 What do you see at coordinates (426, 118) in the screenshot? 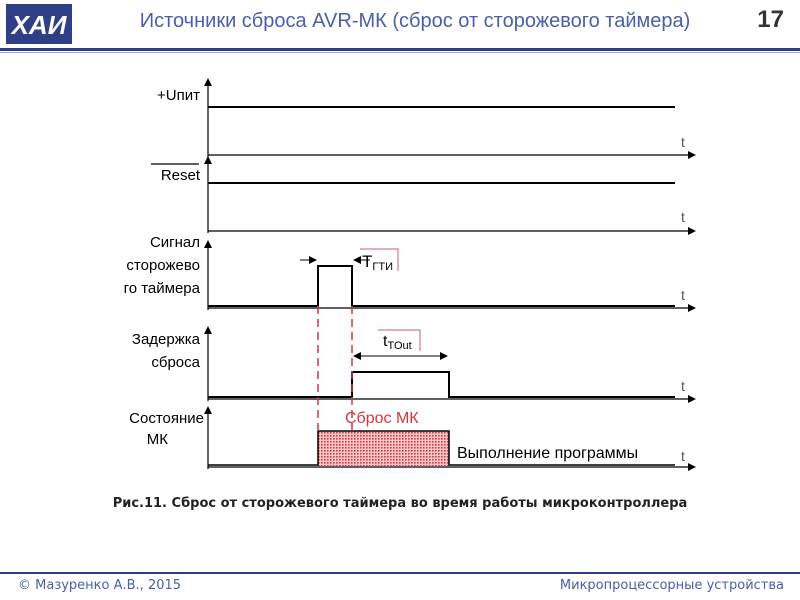
I see `signal-power: +Uпит t` at bounding box center [426, 118].